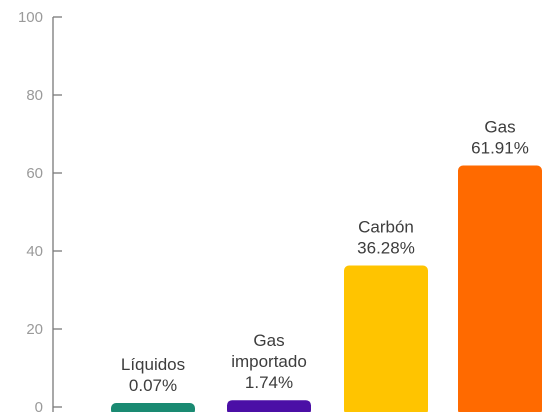 The image size is (542, 412). I want to click on y-tick-label: 100, so click(30, 17).